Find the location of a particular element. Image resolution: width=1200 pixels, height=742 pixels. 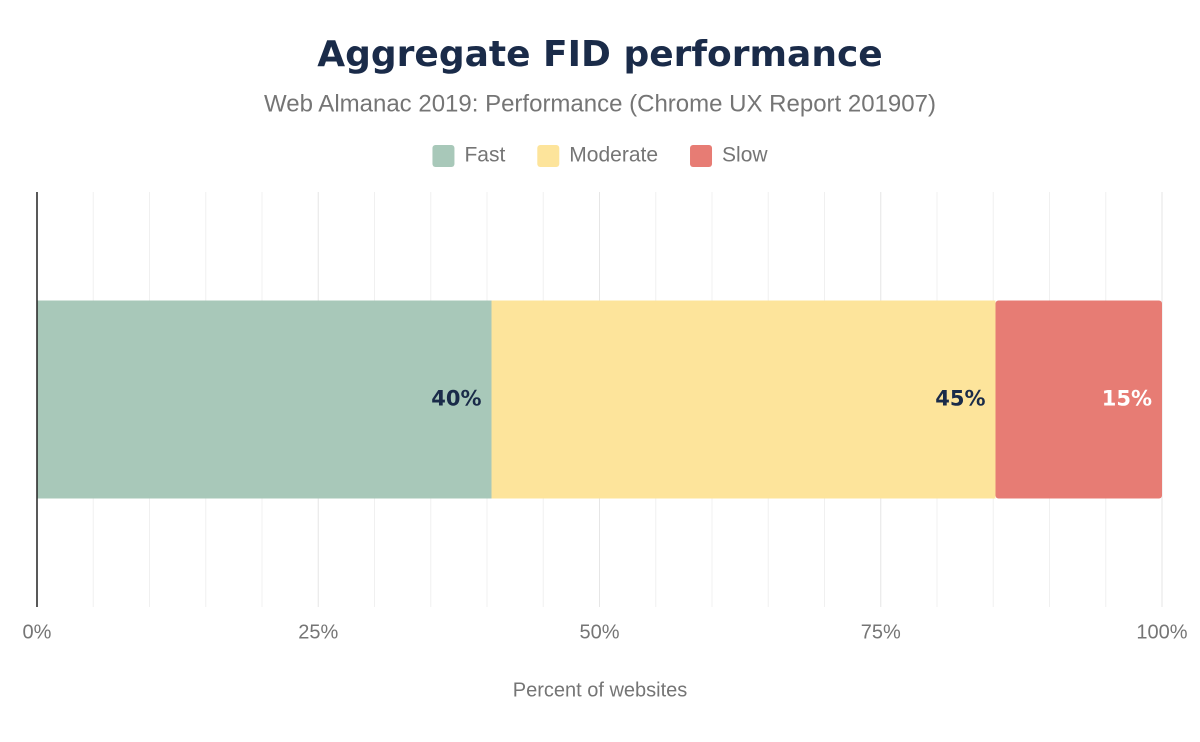

legend-label: Slow is located at coordinates (745, 155).